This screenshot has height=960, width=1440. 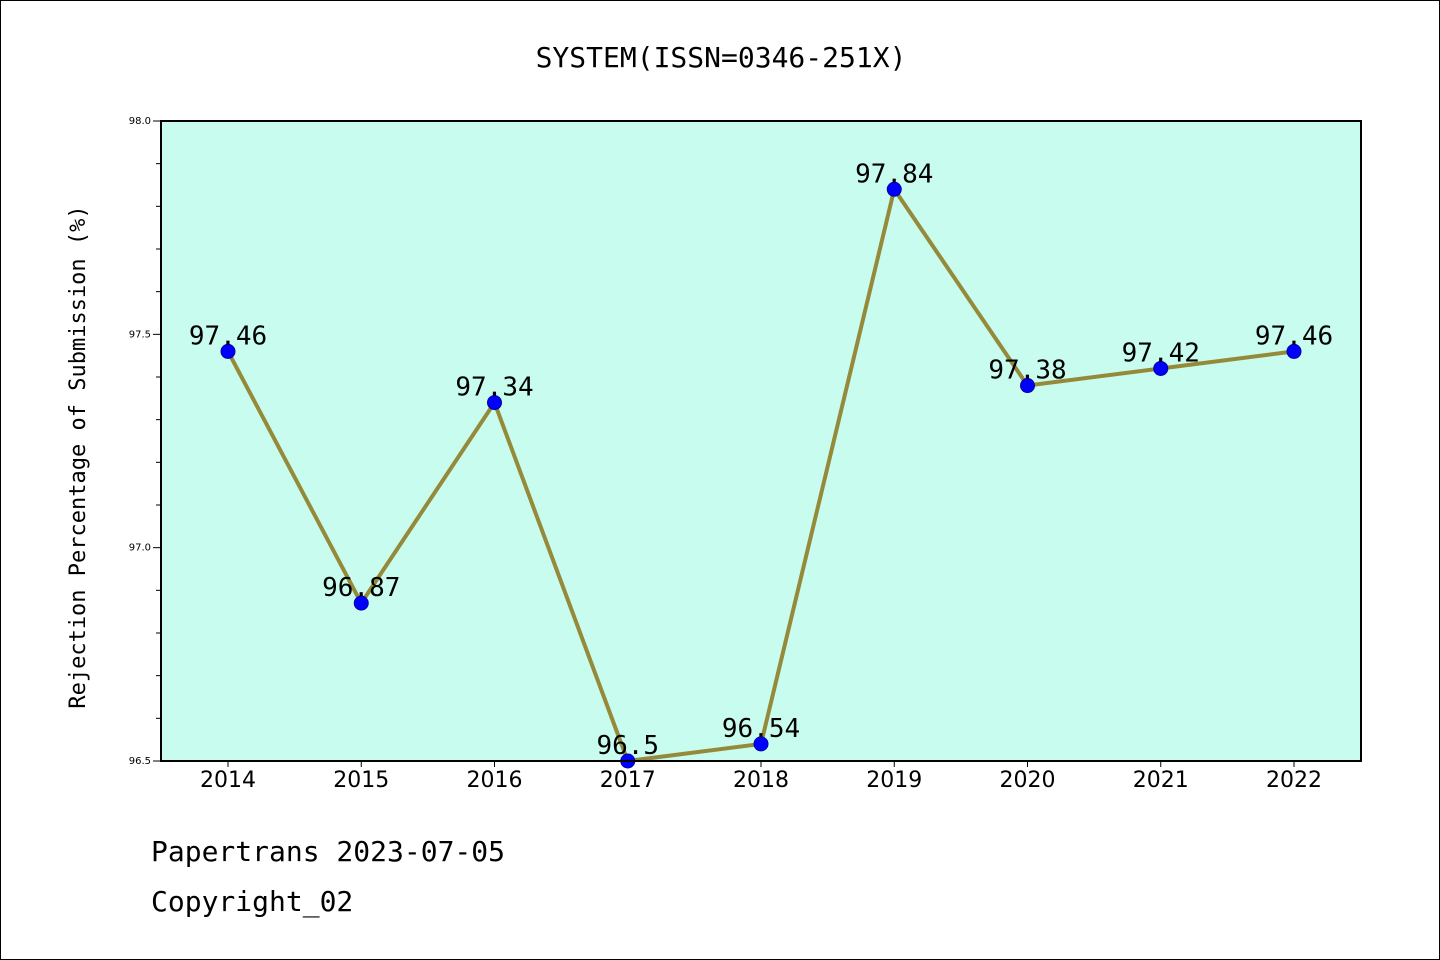 I want to click on footer-date: Papertrans 2023-07-05, so click(x=328, y=851).